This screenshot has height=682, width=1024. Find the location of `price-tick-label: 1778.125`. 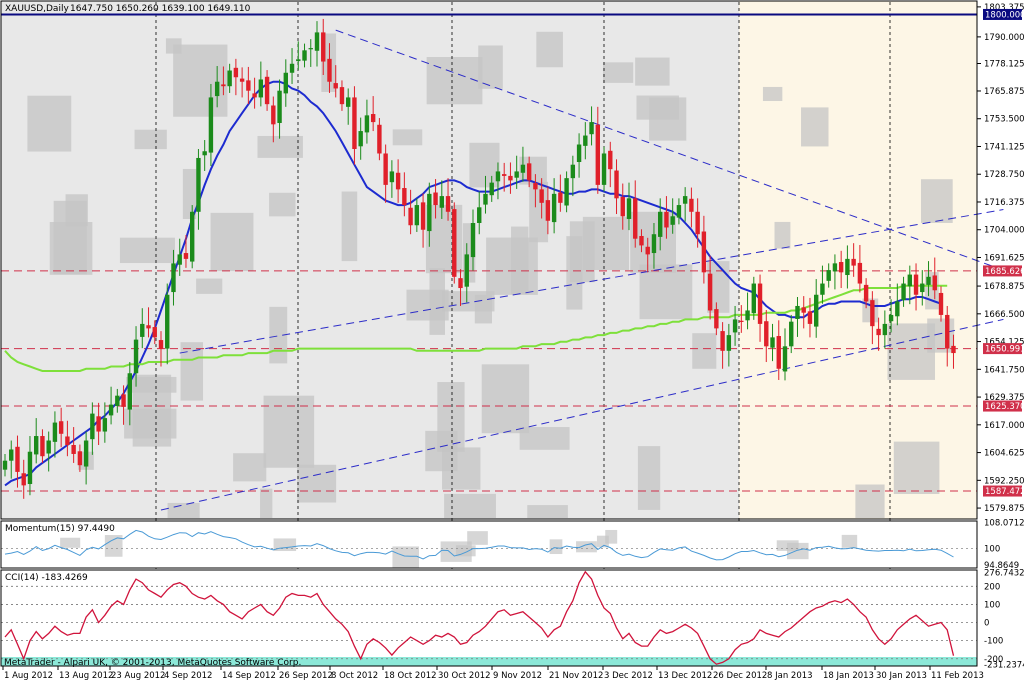

price-tick-label: 1778.125 is located at coordinates (1004, 65).